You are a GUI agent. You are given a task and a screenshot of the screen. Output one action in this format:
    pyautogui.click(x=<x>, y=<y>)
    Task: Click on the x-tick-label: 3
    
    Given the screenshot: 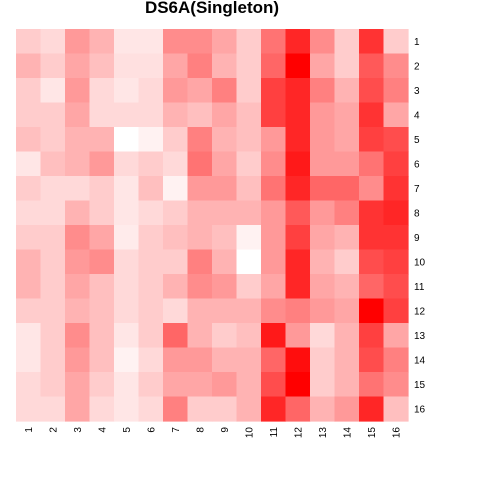 What is the action you would take?
    pyautogui.click(x=78, y=430)
    